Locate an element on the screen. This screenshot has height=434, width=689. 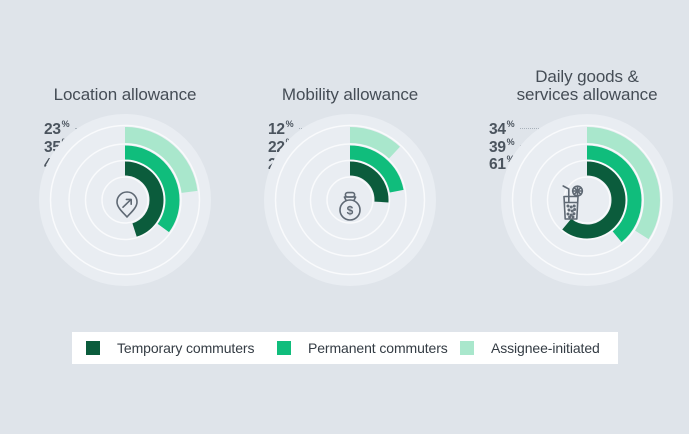
chart-title: Daily goods & services allowance is located at coordinates (587, 85).